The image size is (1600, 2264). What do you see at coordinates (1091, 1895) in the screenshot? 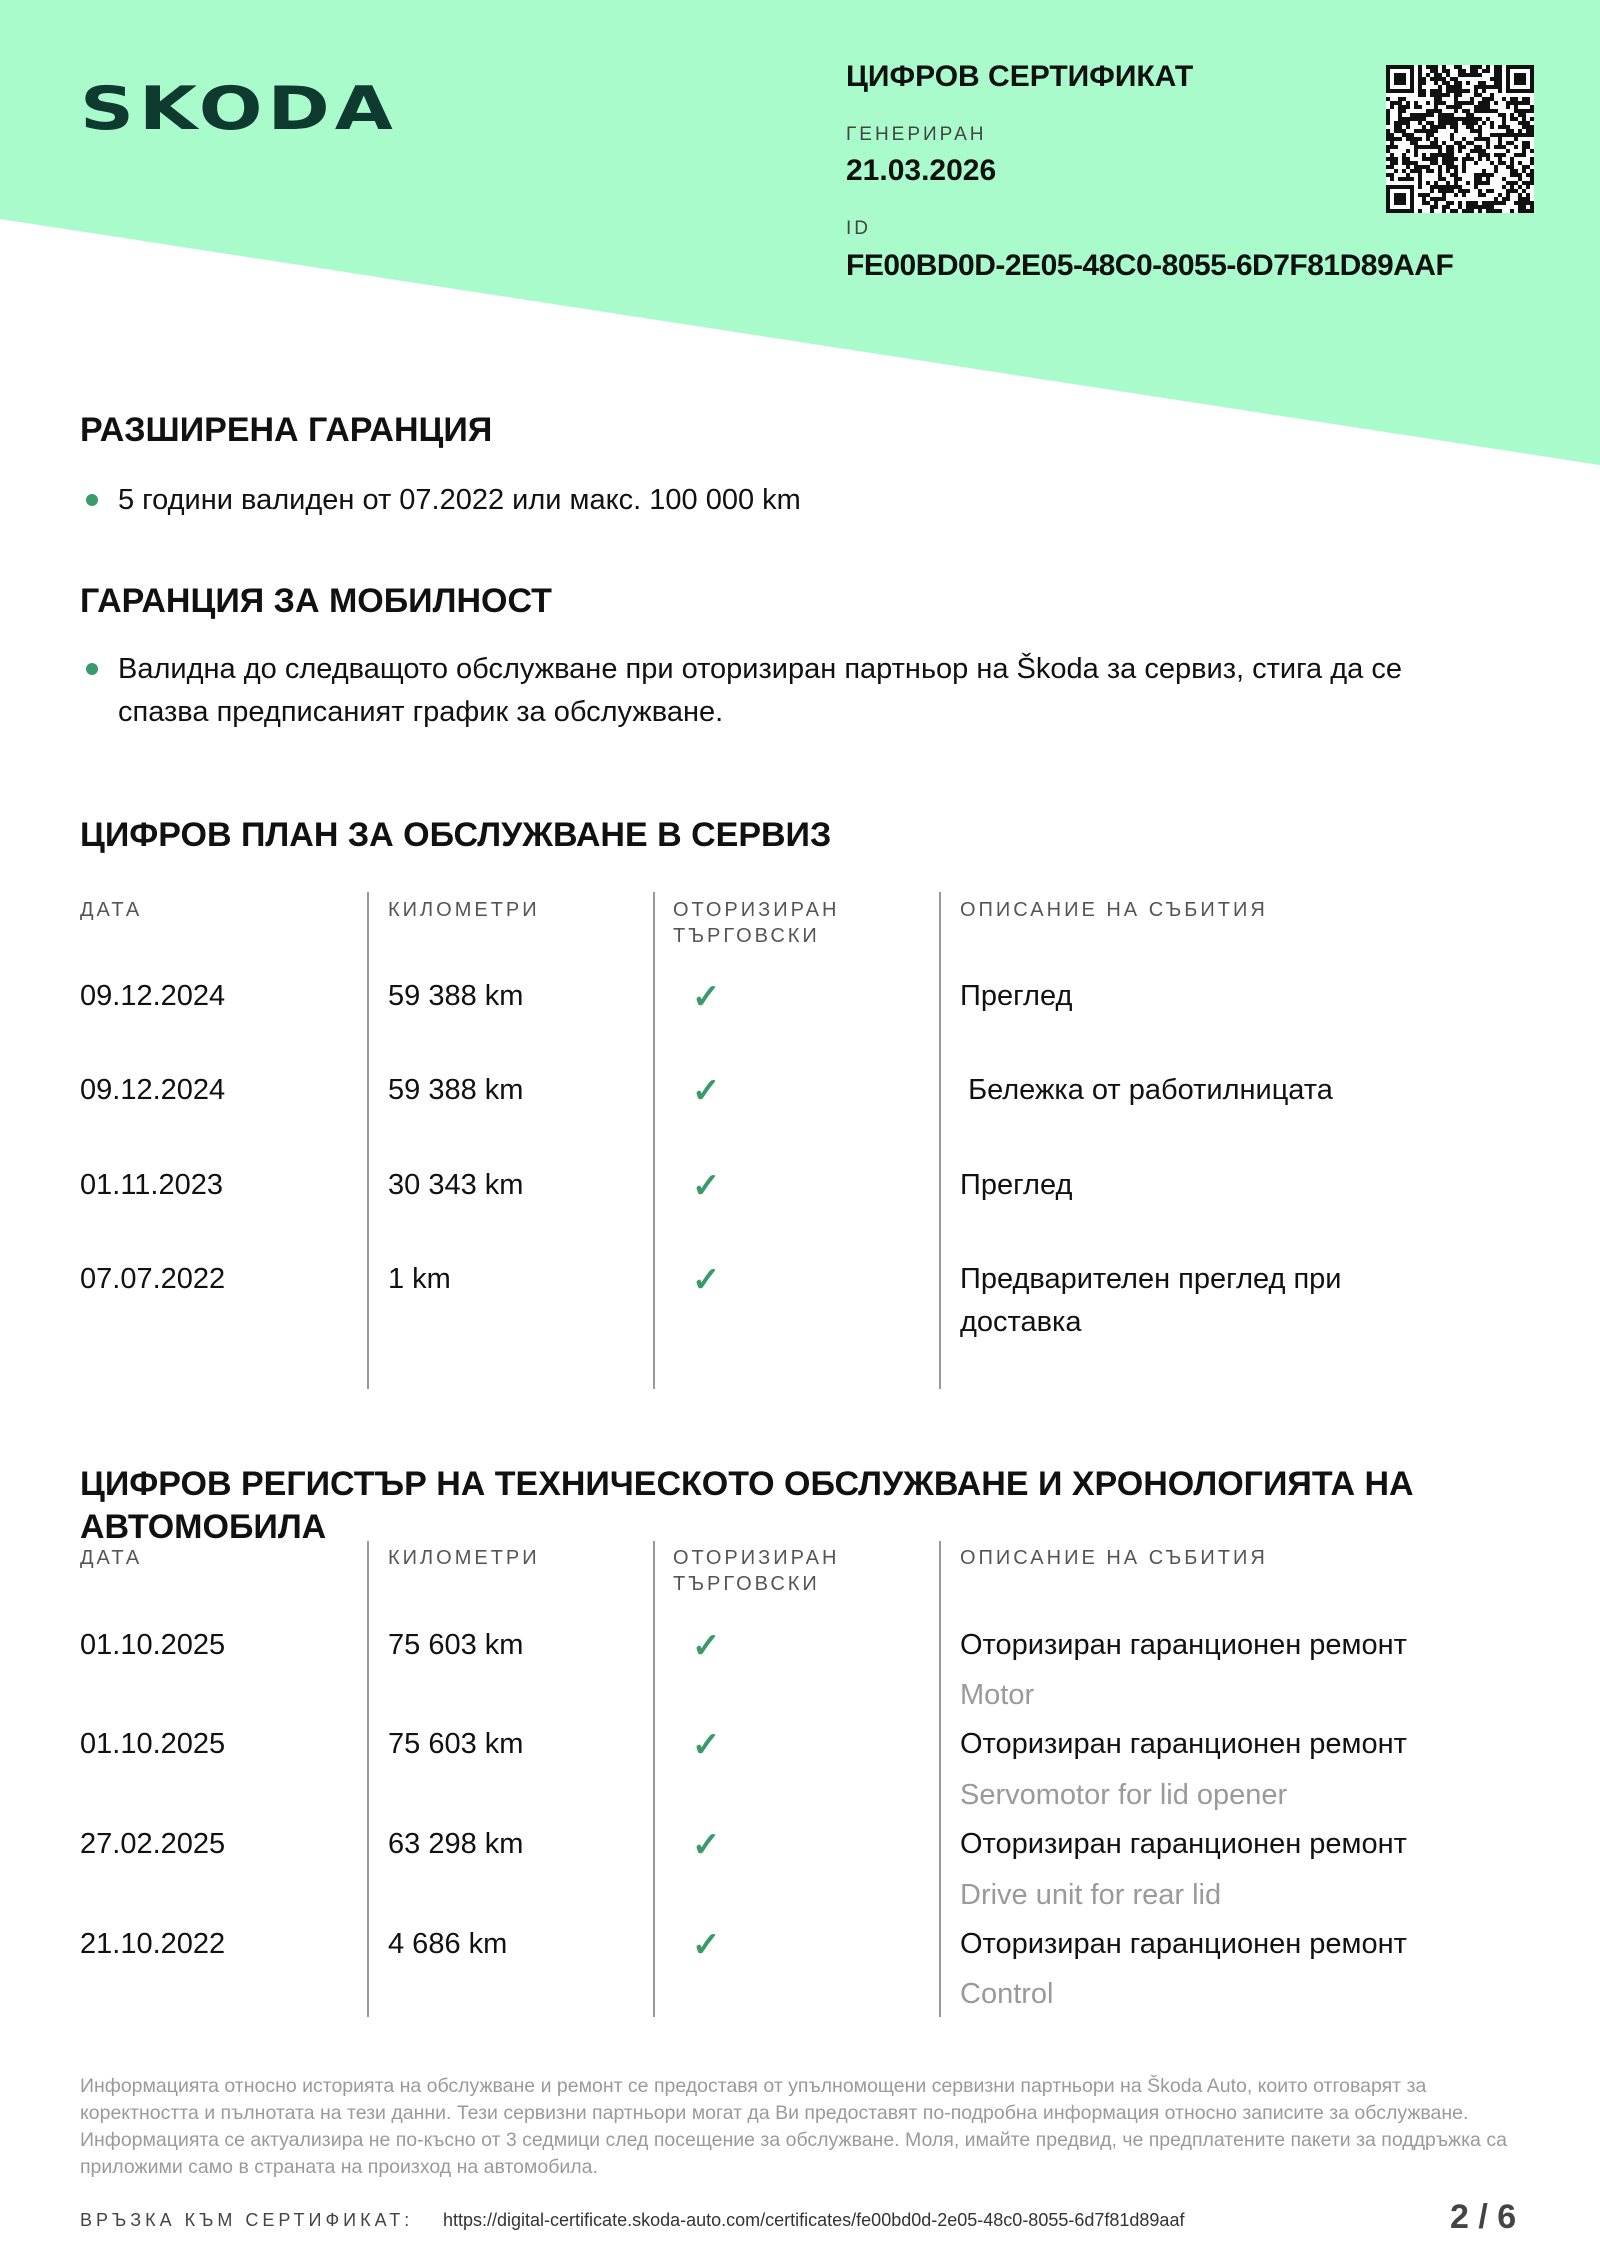
I see `row-detail: Drive unit for rear lid` at bounding box center [1091, 1895].